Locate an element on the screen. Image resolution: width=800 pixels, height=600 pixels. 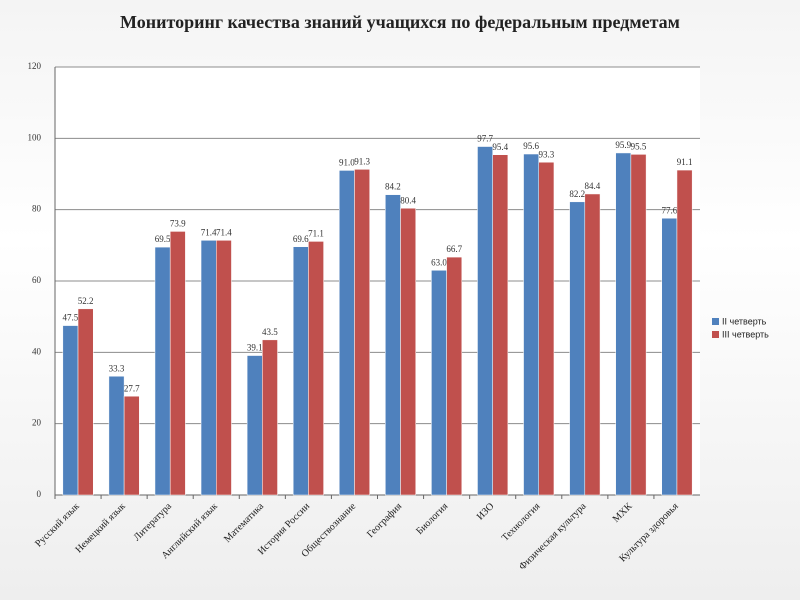
value-label: 80.4 is located at coordinates (408, 200).